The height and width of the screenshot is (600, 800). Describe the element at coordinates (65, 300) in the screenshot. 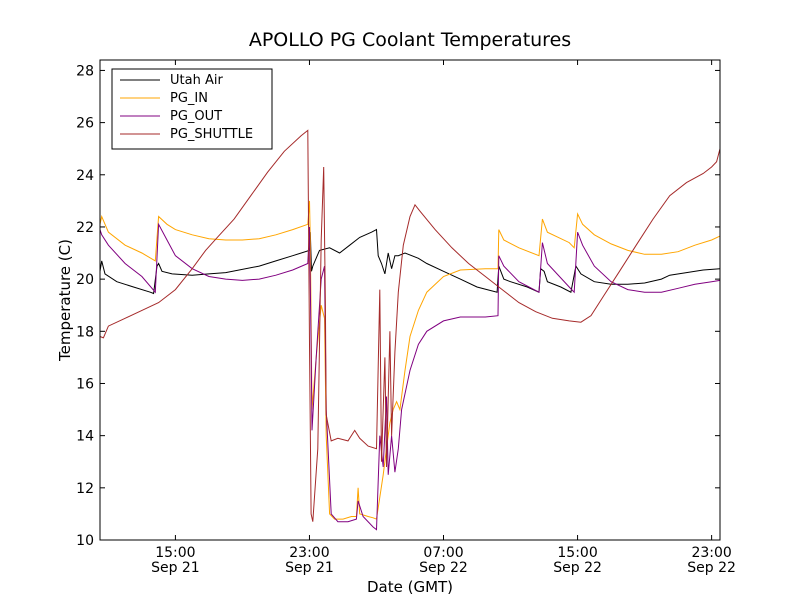

I see `y-axis-label: Temperature (C)` at that location.